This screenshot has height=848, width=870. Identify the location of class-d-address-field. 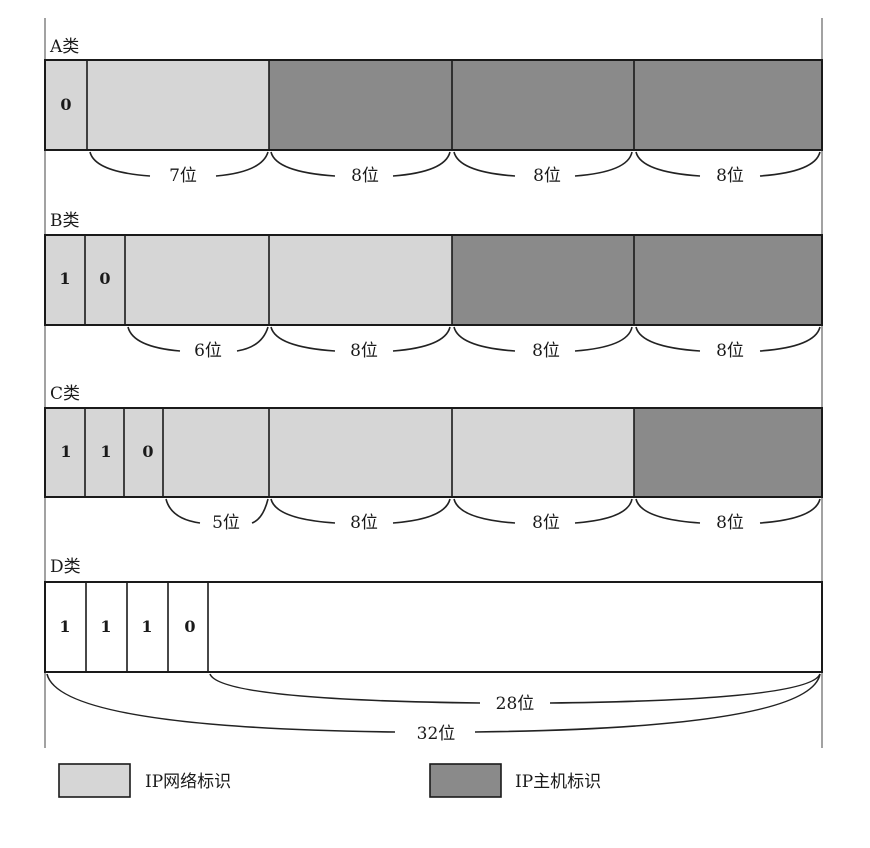
(433, 627).